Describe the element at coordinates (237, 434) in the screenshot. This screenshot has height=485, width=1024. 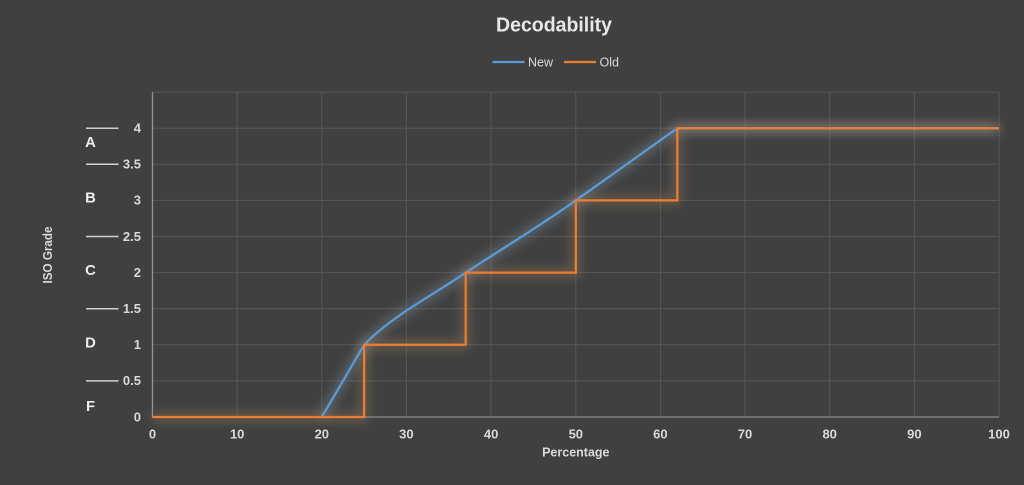
I see `svg-text: 10` at that location.